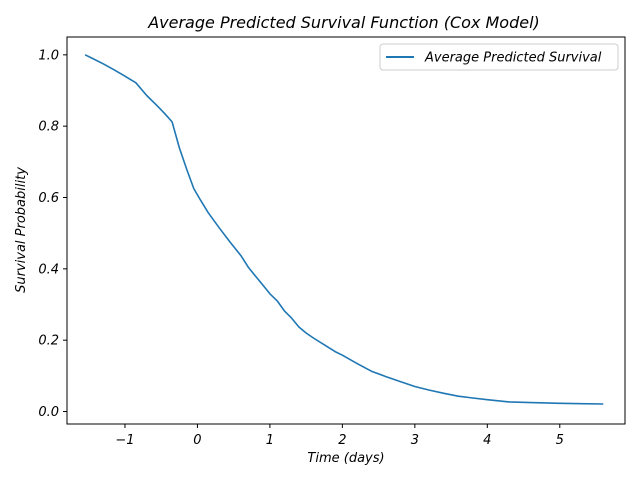 The width and height of the screenshot is (640, 480). I want to click on y-axis-label: Survival Probability, so click(21, 230).